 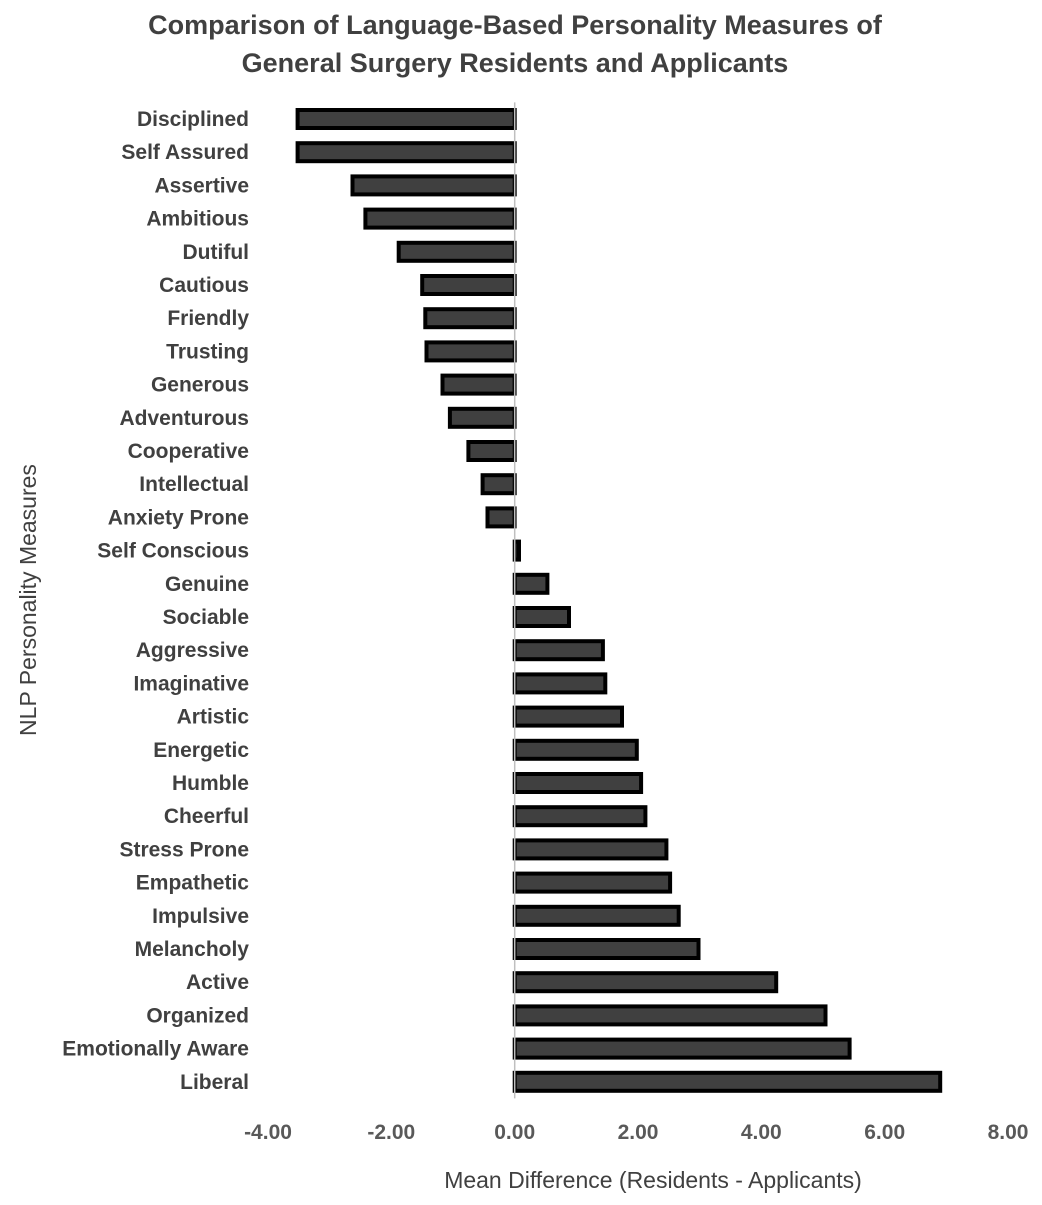 What do you see at coordinates (178, 517) in the screenshot?
I see `category-label-anxiety-prone: Anxiety Prone` at bounding box center [178, 517].